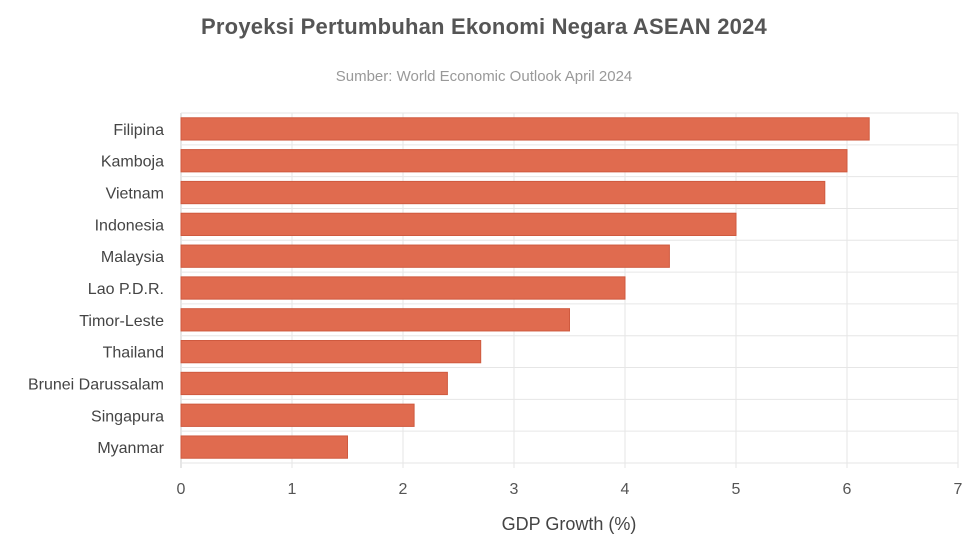 Image resolution: width=968 pixels, height=543 pixels. I want to click on x-tick-label: 1, so click(292, 489).